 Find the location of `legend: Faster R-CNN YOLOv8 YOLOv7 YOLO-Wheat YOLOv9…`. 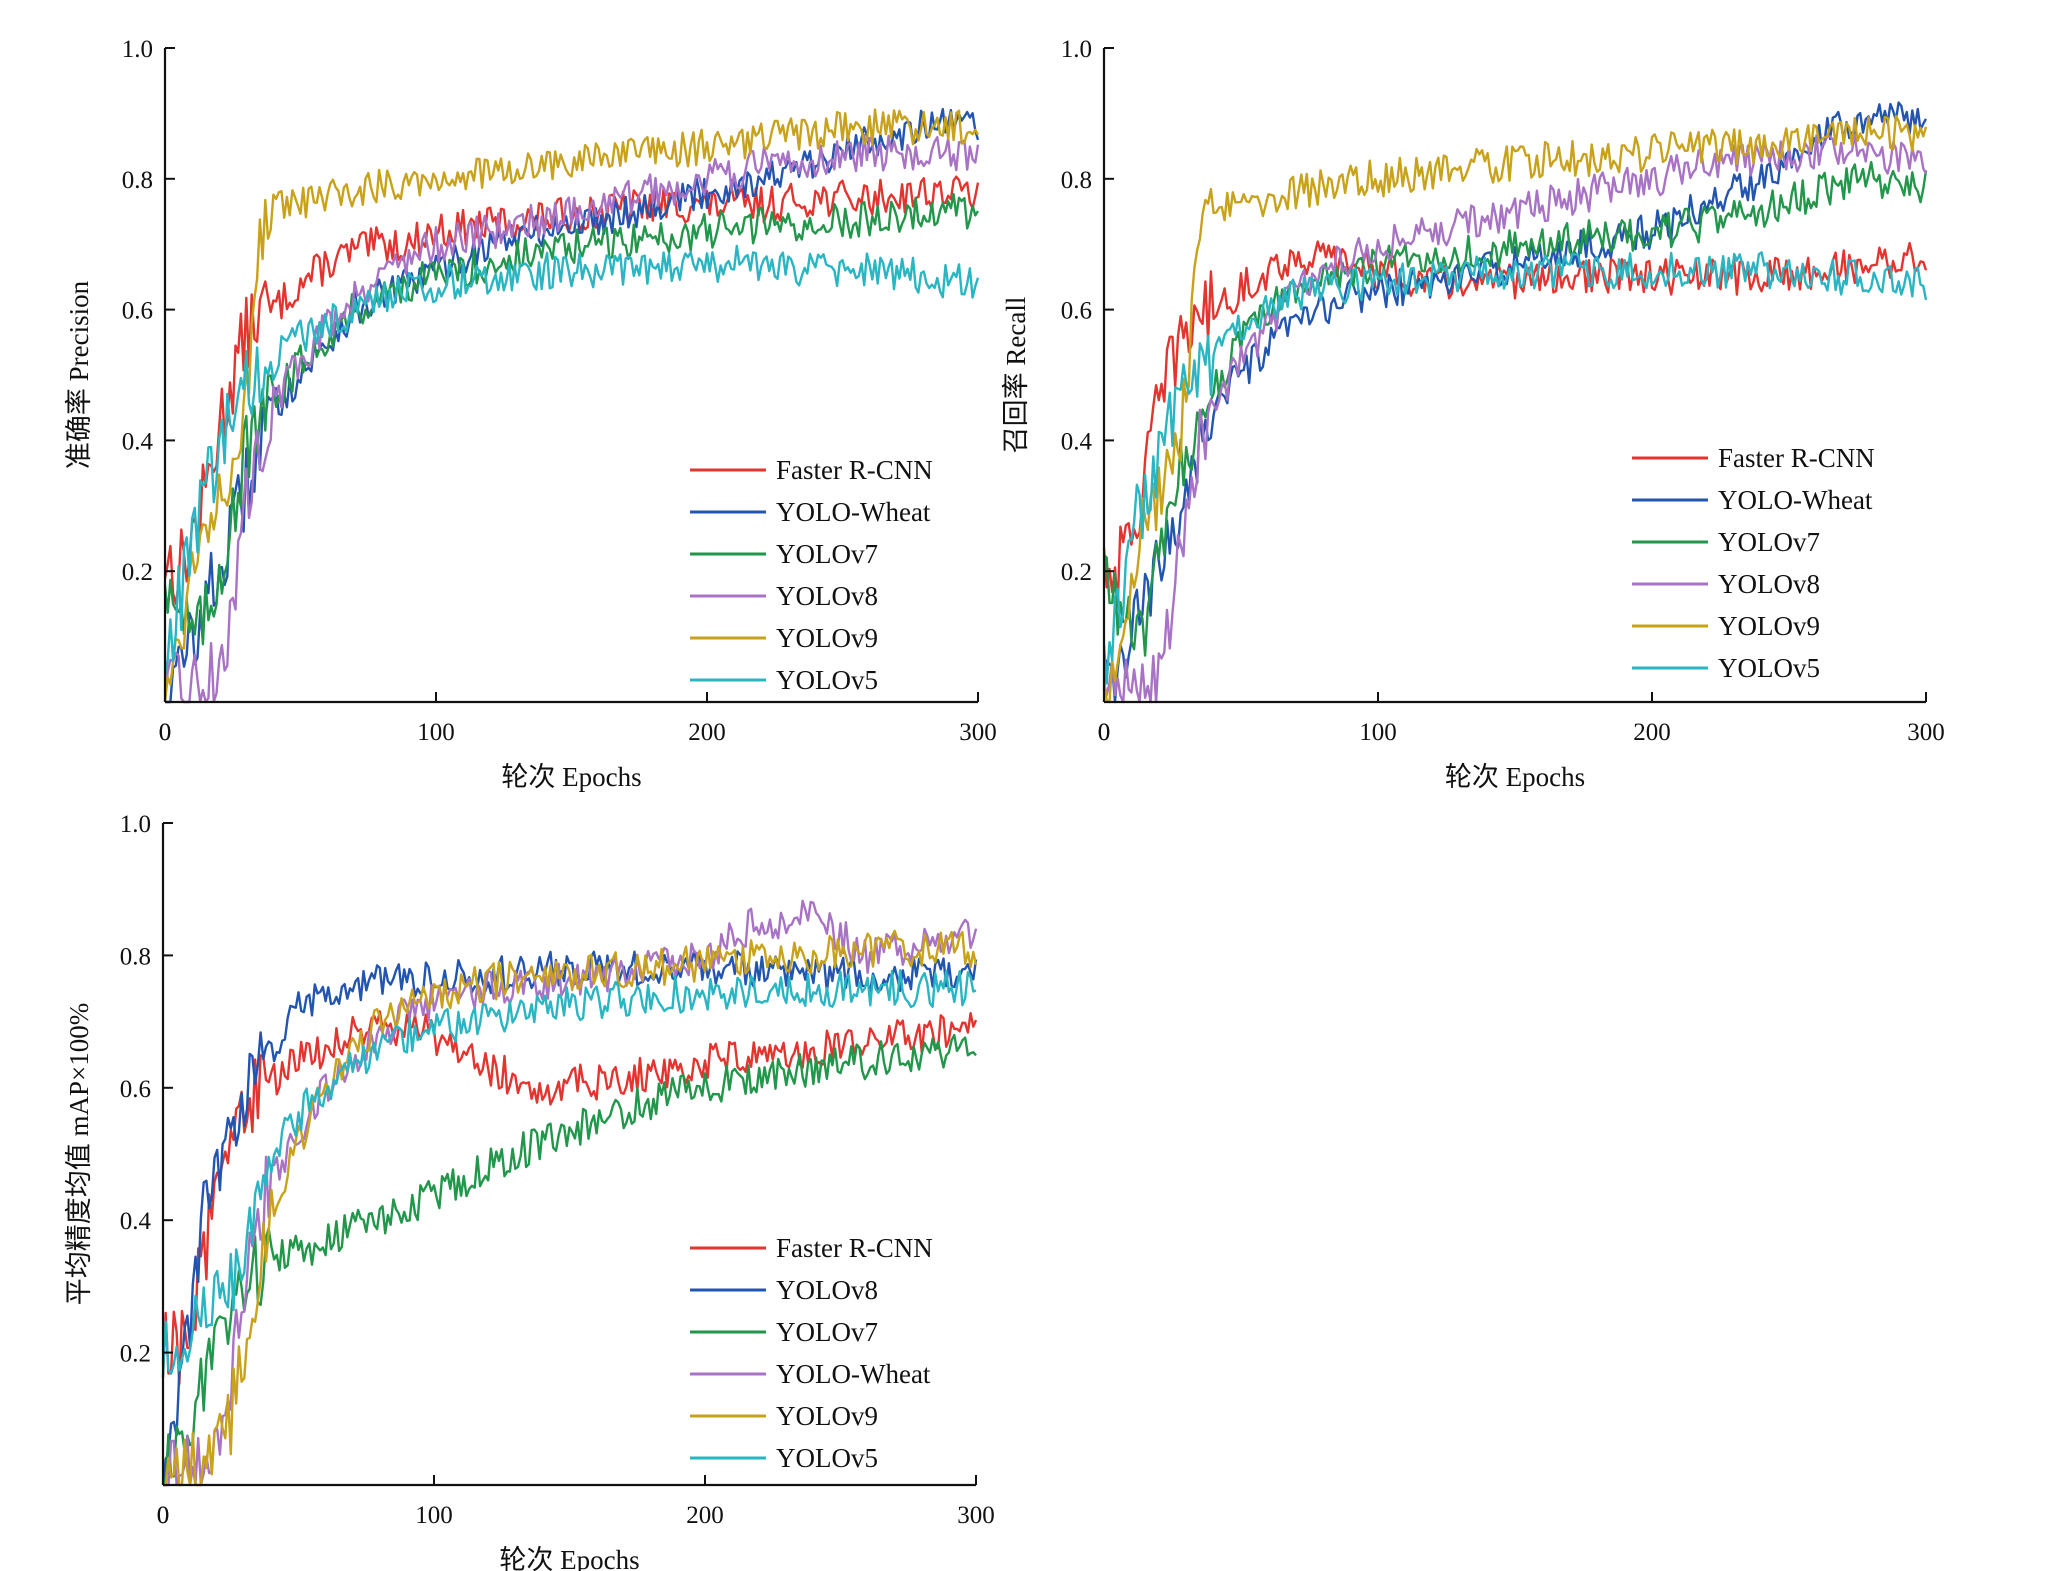

legend: Faster R-CNN YOLOv8 YOLOv7 YOLO-Wheat YOLOv9… is located at coordinates (811, 1353).